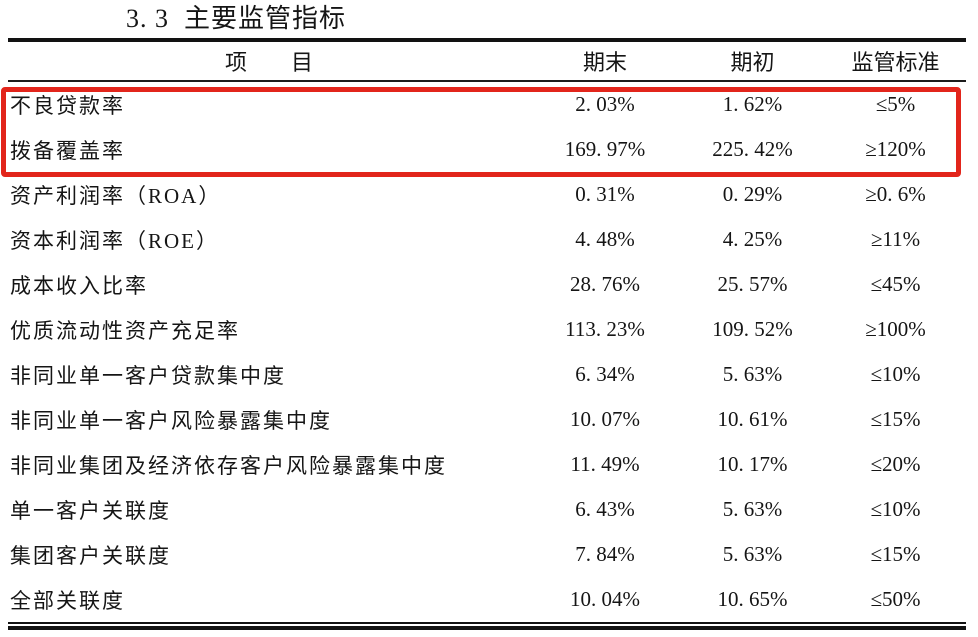  I want to click on cell-period-begin: 25. 57%, so click(752, 284).